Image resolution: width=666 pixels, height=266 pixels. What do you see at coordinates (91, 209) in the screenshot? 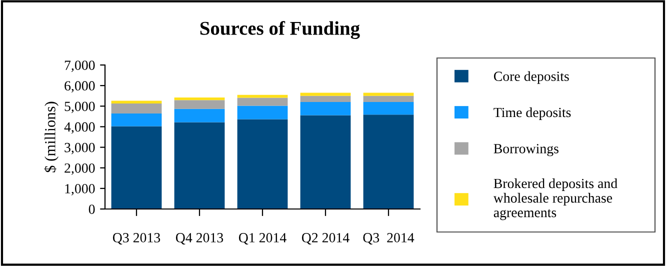
I see `y-tick-label: 0` at bounding box center [91, 209].